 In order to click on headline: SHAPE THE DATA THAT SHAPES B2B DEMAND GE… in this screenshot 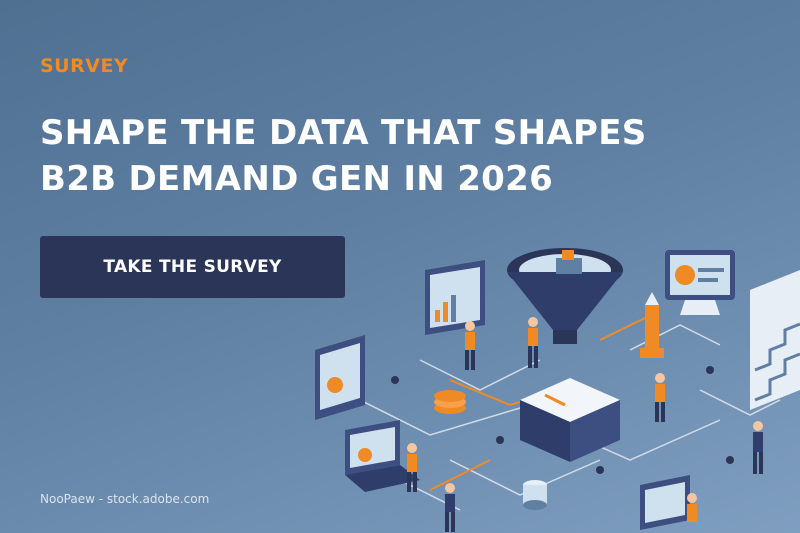, I will do `click(380, 156)`.